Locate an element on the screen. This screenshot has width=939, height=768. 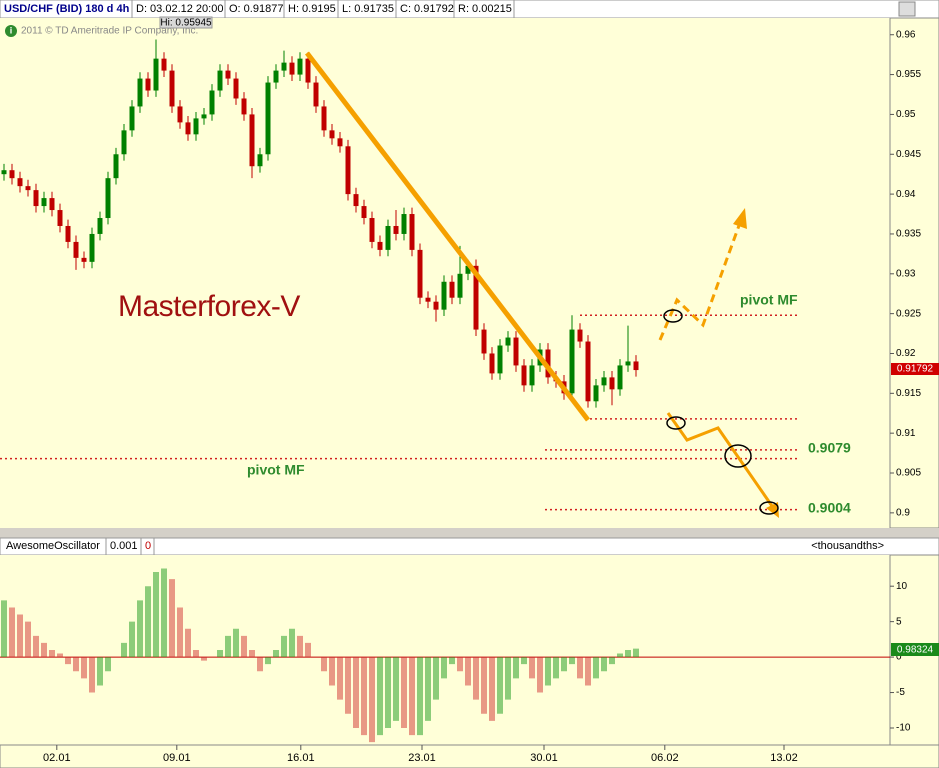
trend-line is located at coordinates (447, 236).